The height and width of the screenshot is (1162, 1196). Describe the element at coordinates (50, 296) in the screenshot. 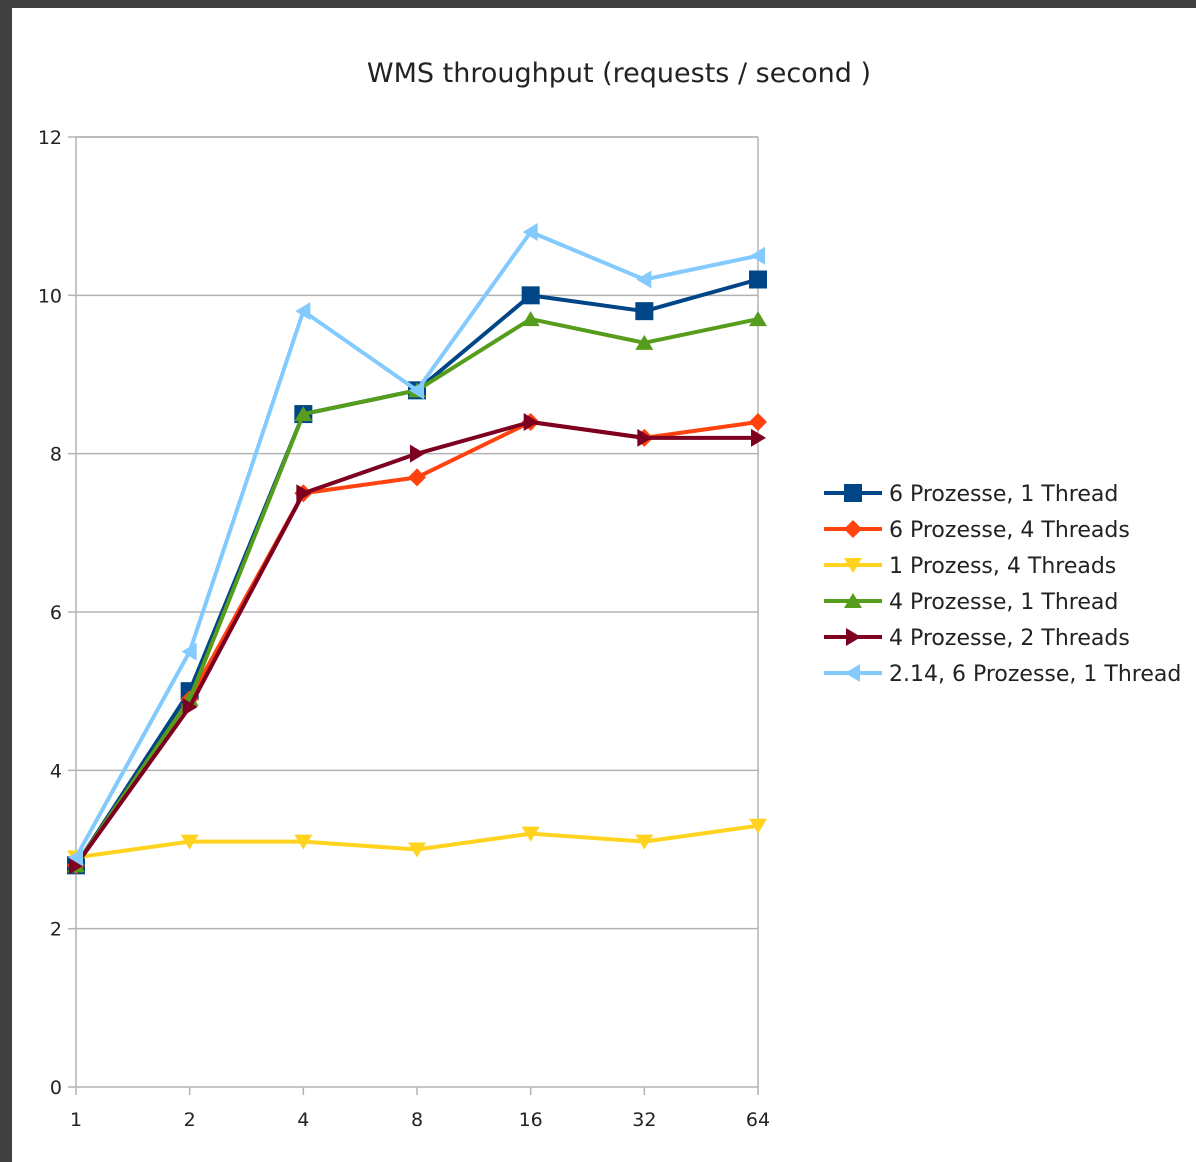

I see `y-tick-label: 10` at that location.